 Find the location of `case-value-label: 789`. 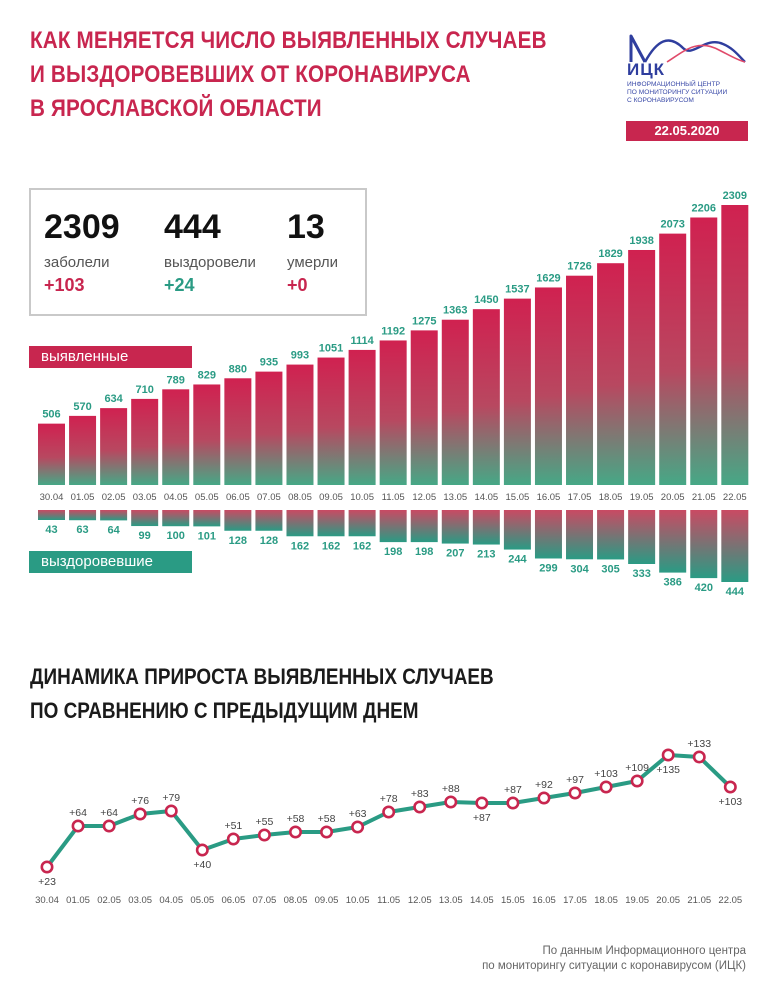

case-value-label: 789 is located at coordinates (176, 380).